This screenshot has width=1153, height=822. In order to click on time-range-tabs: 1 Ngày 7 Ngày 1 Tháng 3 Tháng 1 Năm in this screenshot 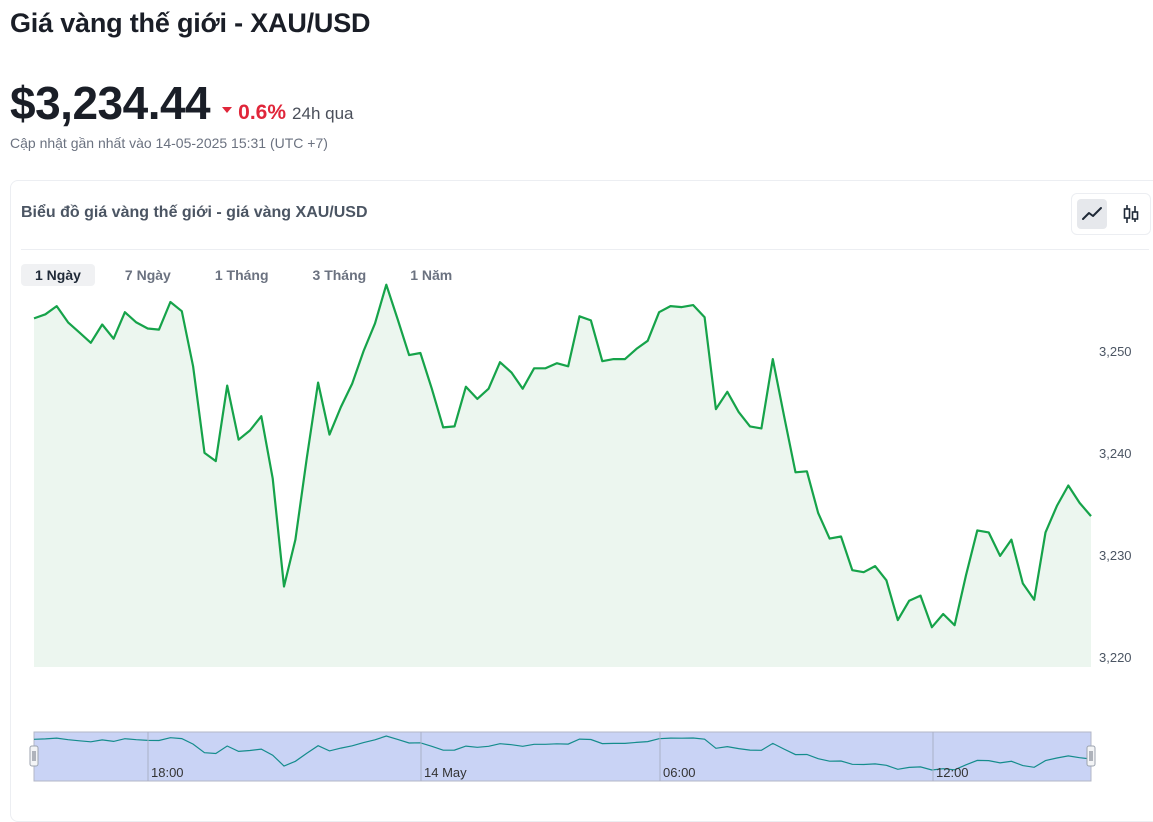, I will do `click(251, 275)`.